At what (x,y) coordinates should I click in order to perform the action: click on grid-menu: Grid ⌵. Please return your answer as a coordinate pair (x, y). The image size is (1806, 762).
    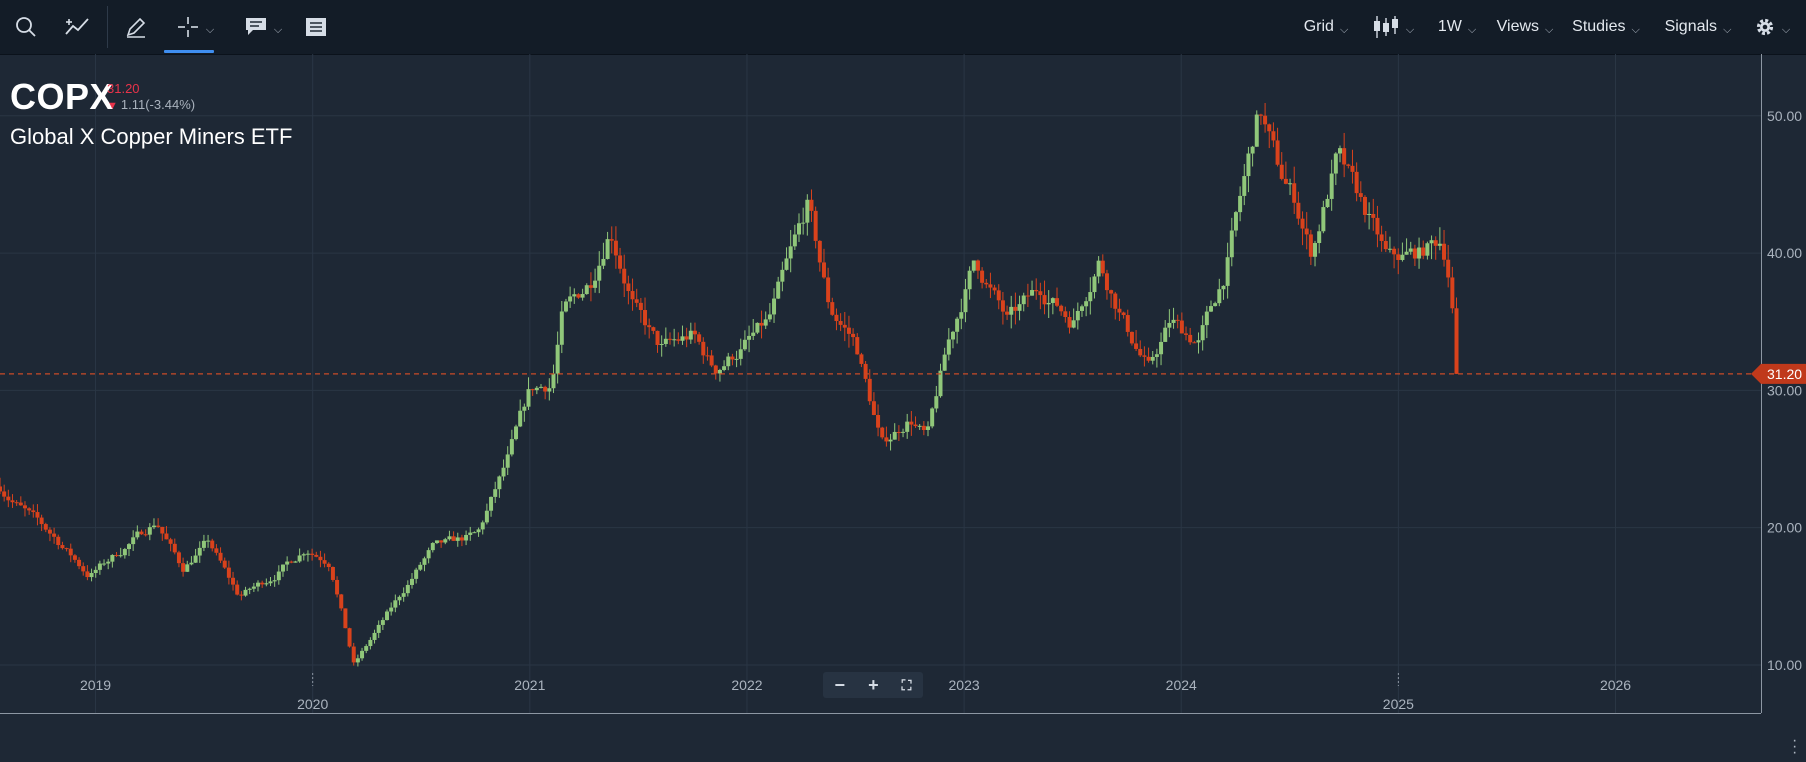
    Looking at the image, I should click on (1326, 27).